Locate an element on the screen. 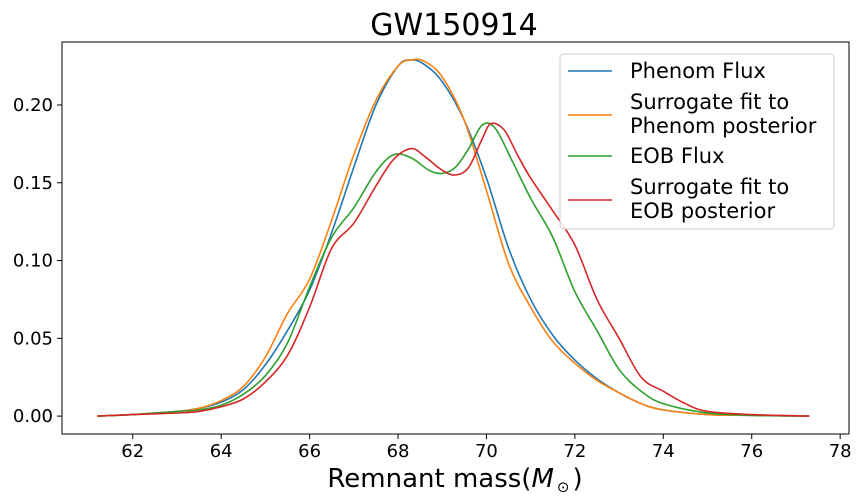 This screenshot has height=504, width=864. x-tick-label: 74 is located at coordinates (663, 451).